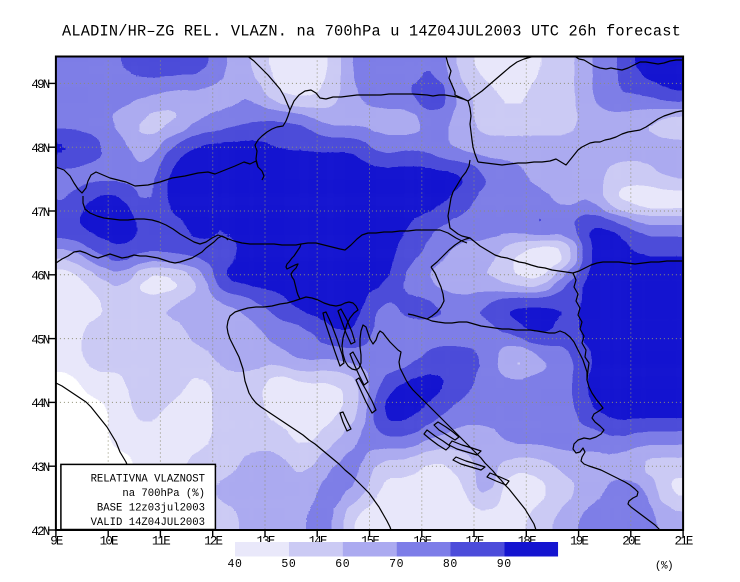  Describe the element at coordinates (151, 509) in the screenshot. I see `svg-text: BASE 12z03jul2003` at that location.